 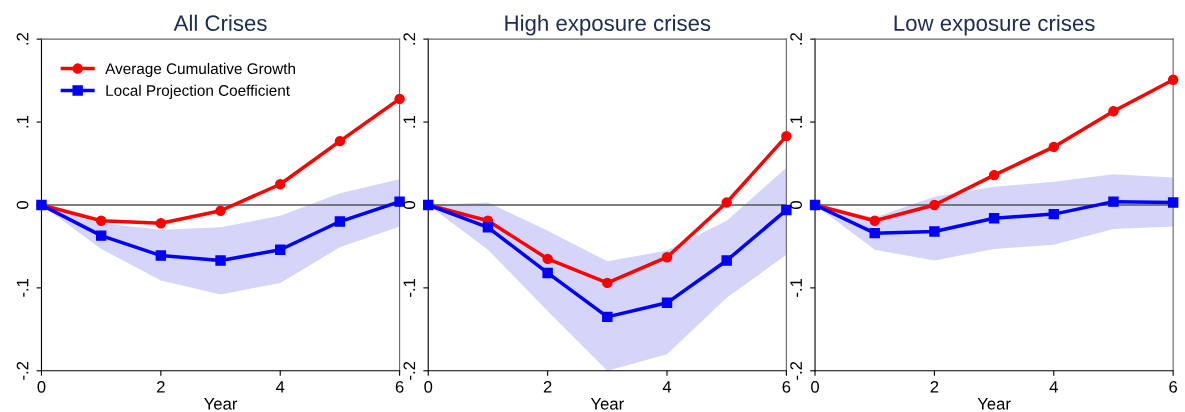 What do you see at coordinates (994, 25) in the screenshot?
I see `chart-title: Low exposure crises` at bounding box center [994, 25].